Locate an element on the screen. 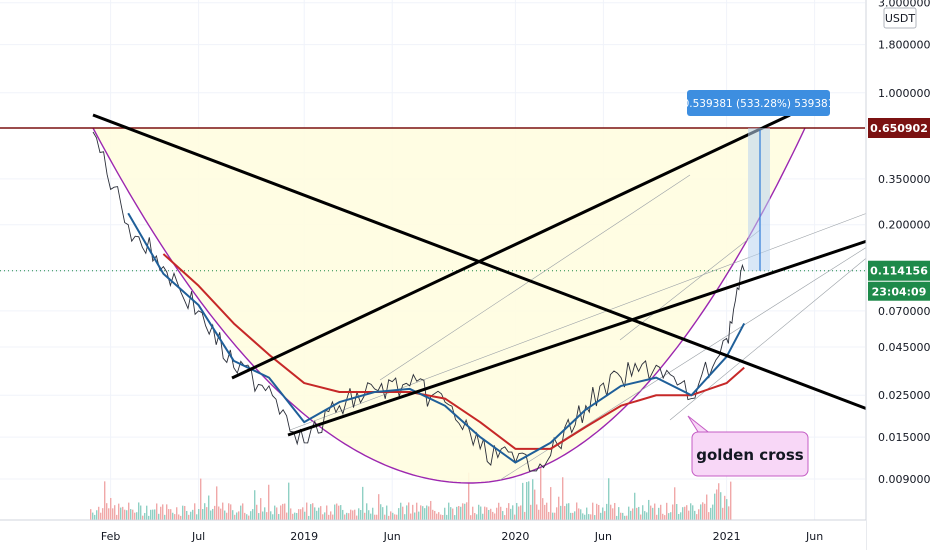 Image resolution: width=932 pixels, height=550 pixels. time-axis-bg is located at coordinates (433, 535).